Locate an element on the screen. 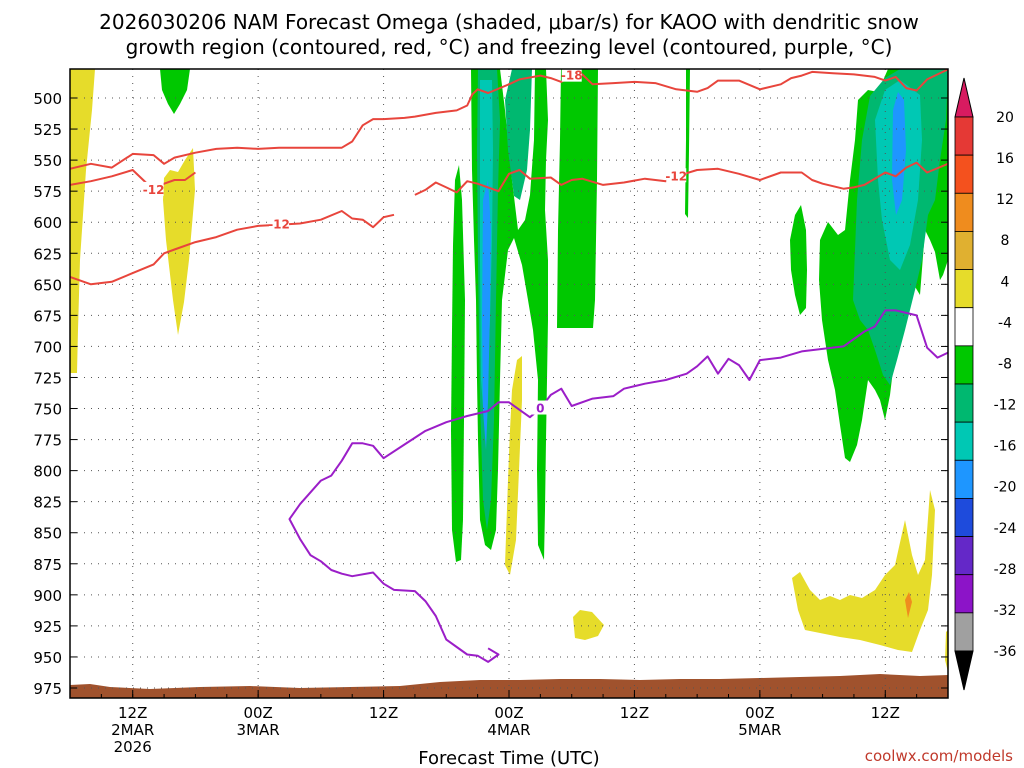 The height and width of the screenshot is (768, 1024). y-tick-label: 775 is located at coordinates (47, 441).